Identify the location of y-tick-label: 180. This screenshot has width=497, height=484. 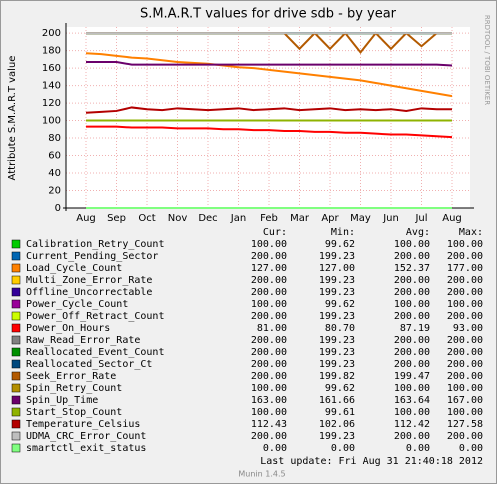
(51, 51).